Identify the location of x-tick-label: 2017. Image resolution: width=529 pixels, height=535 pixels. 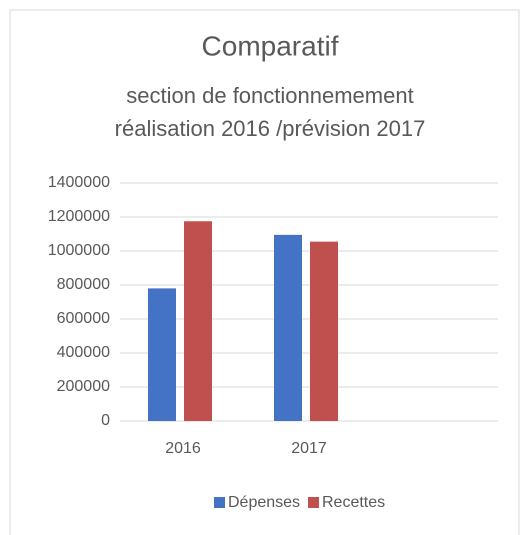
(309, 448).